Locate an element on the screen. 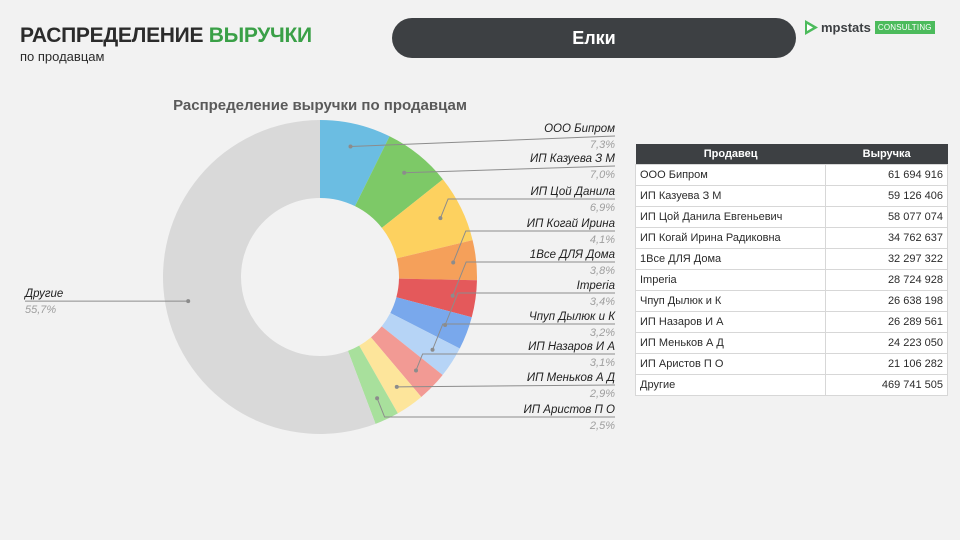 This screenshot has width=960, height=540. page-subtitle: по продавцам is located at coordinates (62, 56).